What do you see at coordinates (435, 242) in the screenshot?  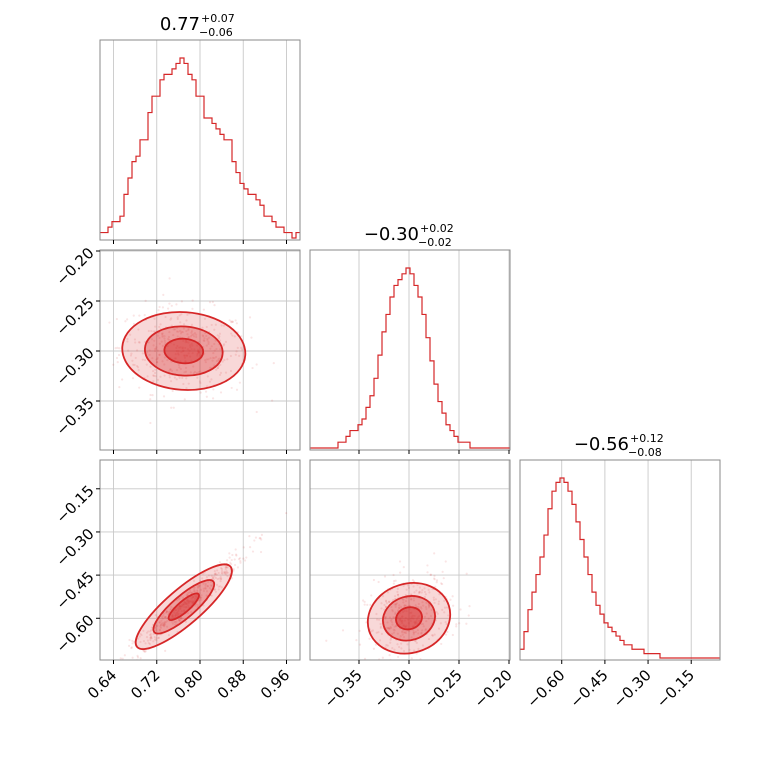 I see `title-1-minus: −0.02` at bounding box center [435, 242].